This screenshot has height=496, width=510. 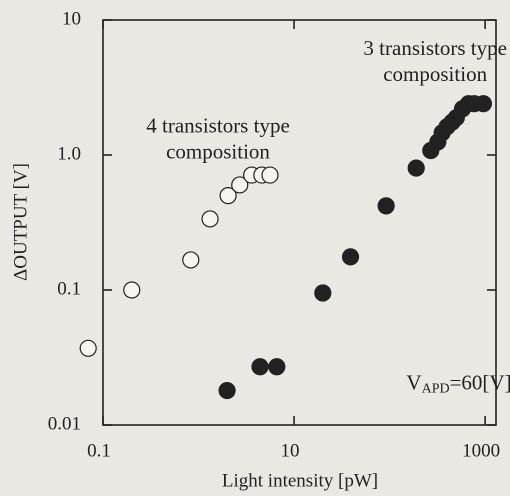 I want to click on annotation: 4 transistors type, so click(x=217, y=125).